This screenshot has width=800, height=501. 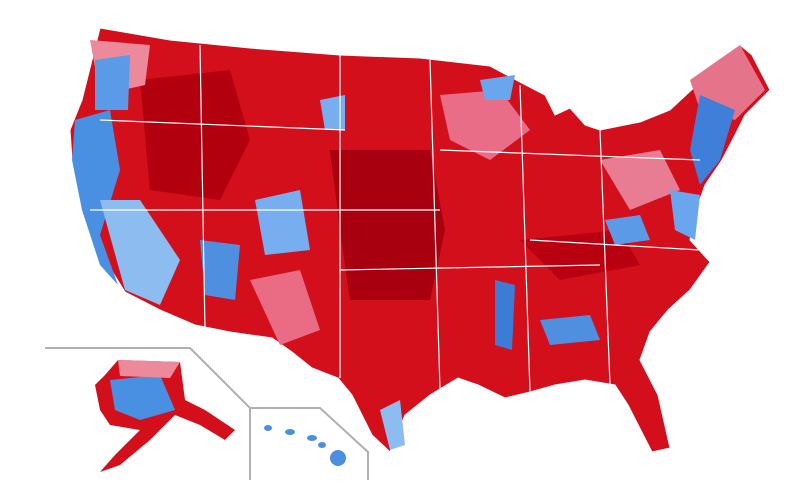 I want to click on inset-dividers, so click(x=207, y=413).